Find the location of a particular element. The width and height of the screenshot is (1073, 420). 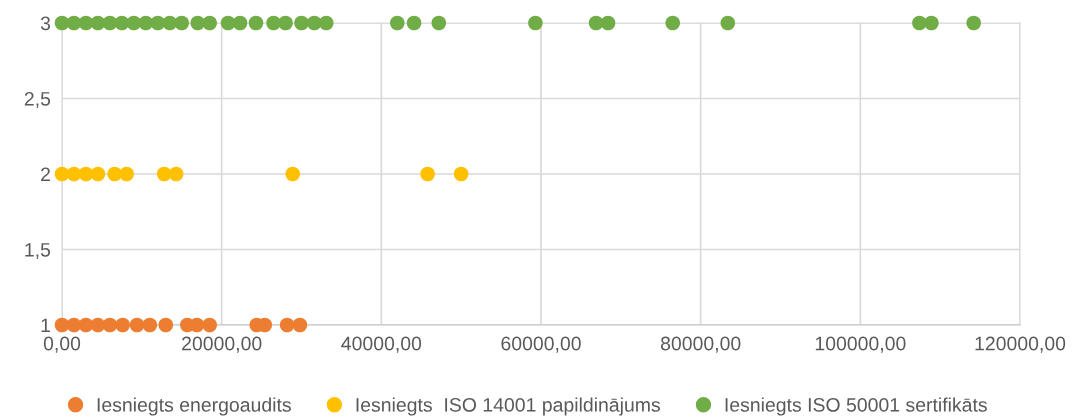

x-tick-label: 60000,00 is located at coordinates (541, 344).